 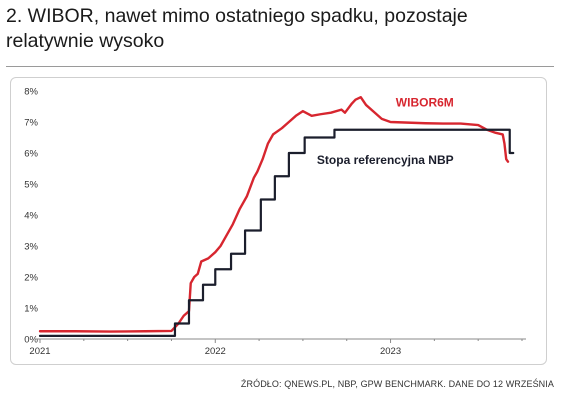 What do you see at coordinates (39, 351) in the screenshot?
I see `x-tick-label-0: 2021` at bounding box center [39, 351].